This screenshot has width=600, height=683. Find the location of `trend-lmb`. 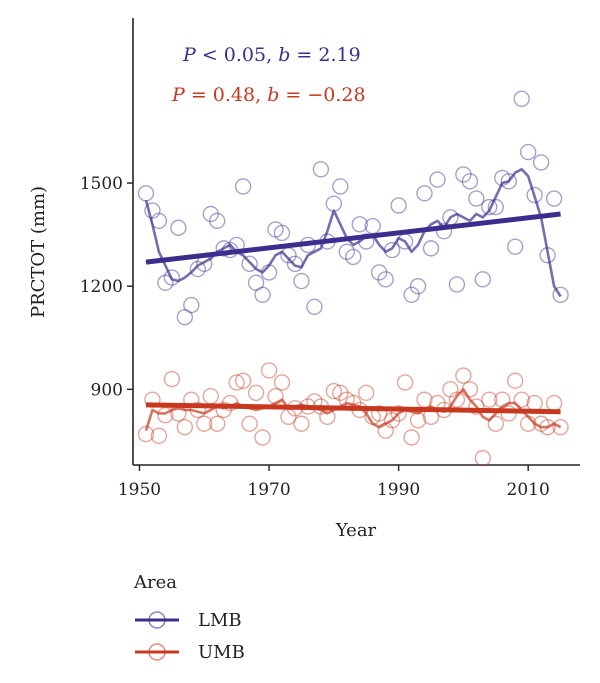

trend-lmb is located at coordinates (353, 238).